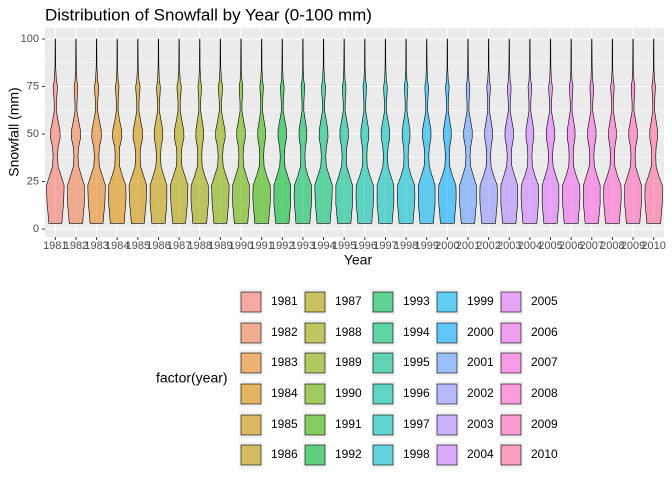  Describe the element at coordinates (633, 246) in the screenshot. I see `x-tick-label: 2009` at that location.